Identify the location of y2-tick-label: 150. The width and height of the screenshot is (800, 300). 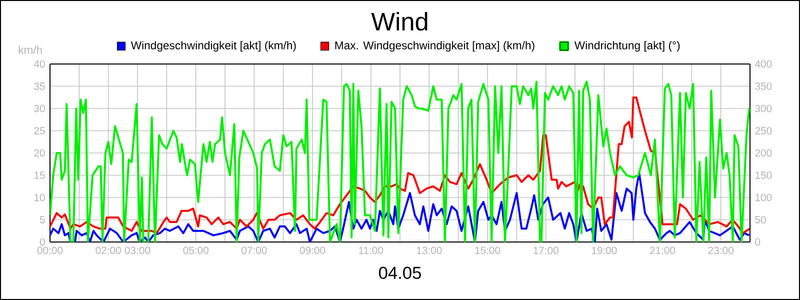
(764, 175).